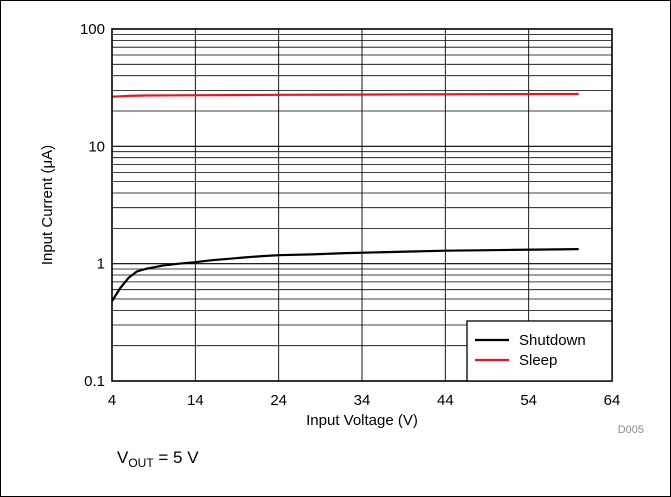 The width and height of the screenshot is (671, 497). I want to click on x-tick-label: 14, so click(195, 400).